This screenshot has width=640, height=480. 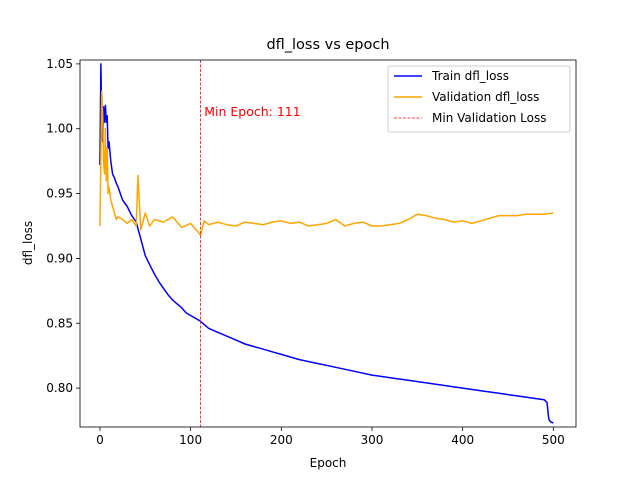 What do you see at coordinates (327, 45) in the screenshot?
I see `chart-title: dfl_loss vs epoch` at bounding box center [327, 45].